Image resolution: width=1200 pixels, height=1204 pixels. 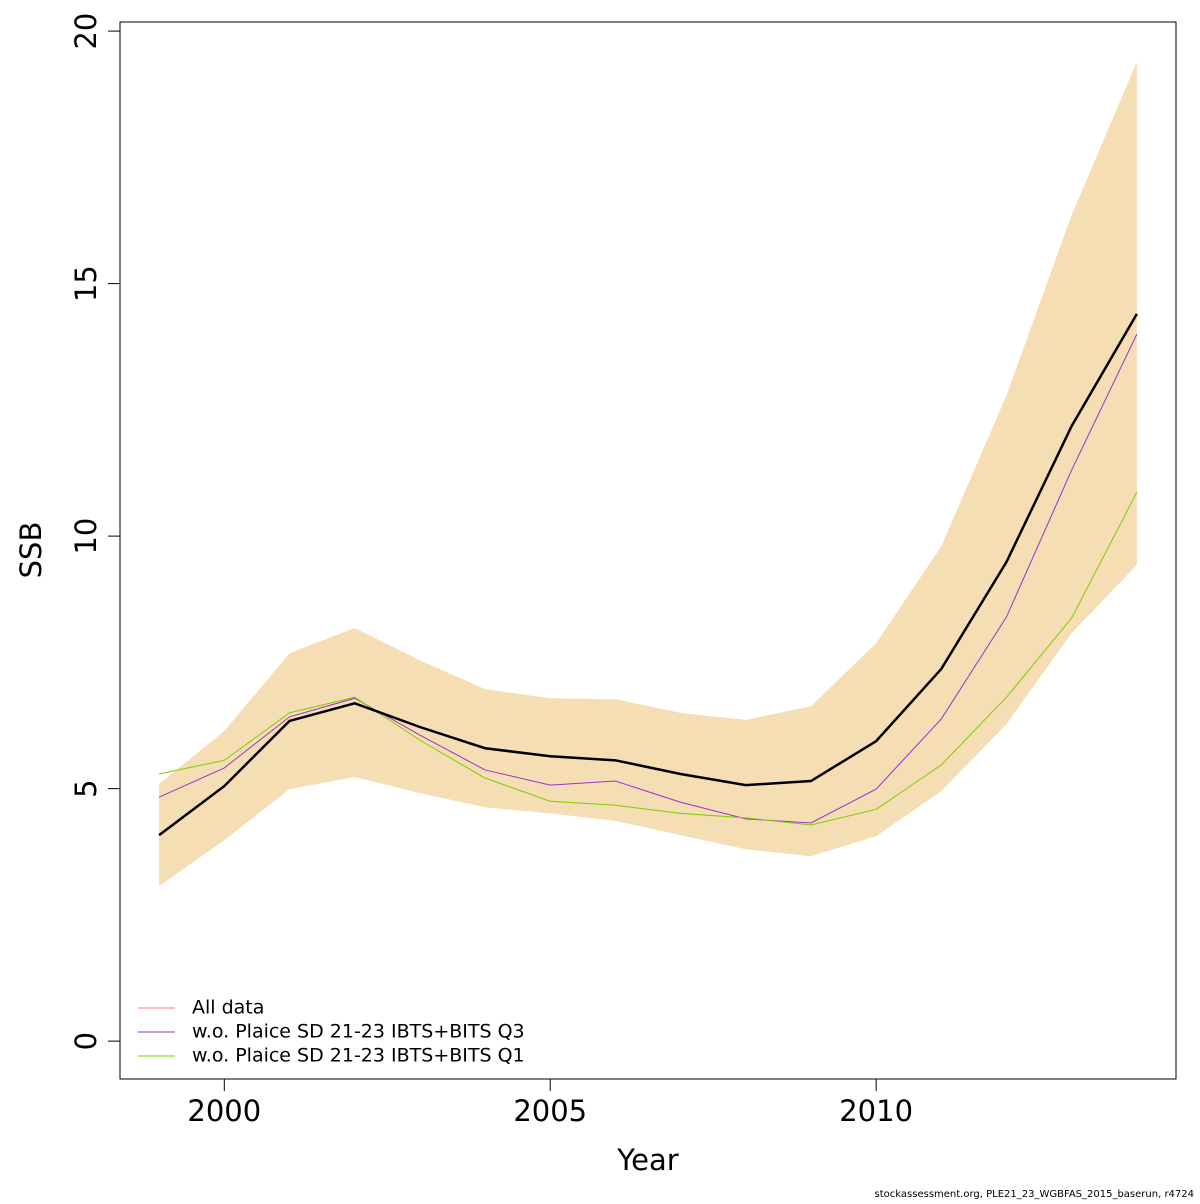 What do you see at coordinates (550, 1111) in the screenshot?
I see `x-tick-label: 2005` at bounding box center [550, 1111].